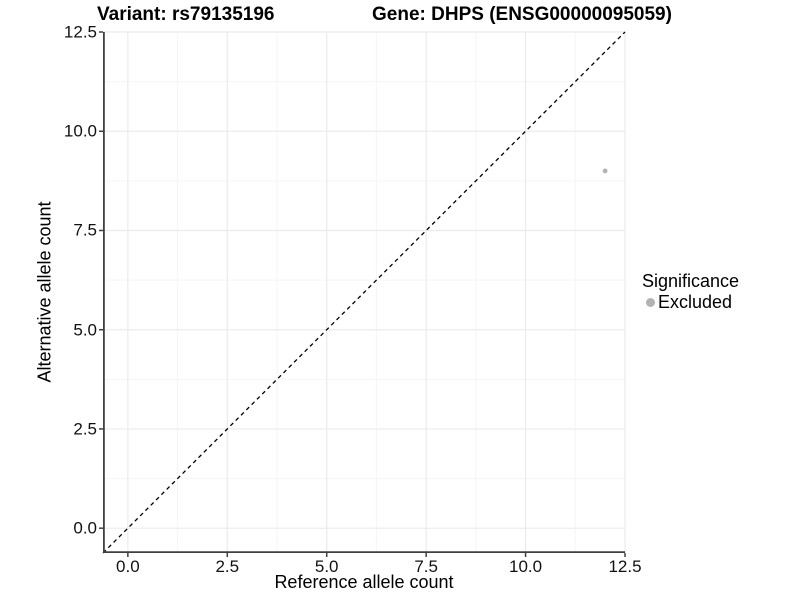 This screenshot has width=800, height=600. Describe the element at coordinates (80, 131) in the screenshot. I see `y-tick-label: 10.0` at that location.